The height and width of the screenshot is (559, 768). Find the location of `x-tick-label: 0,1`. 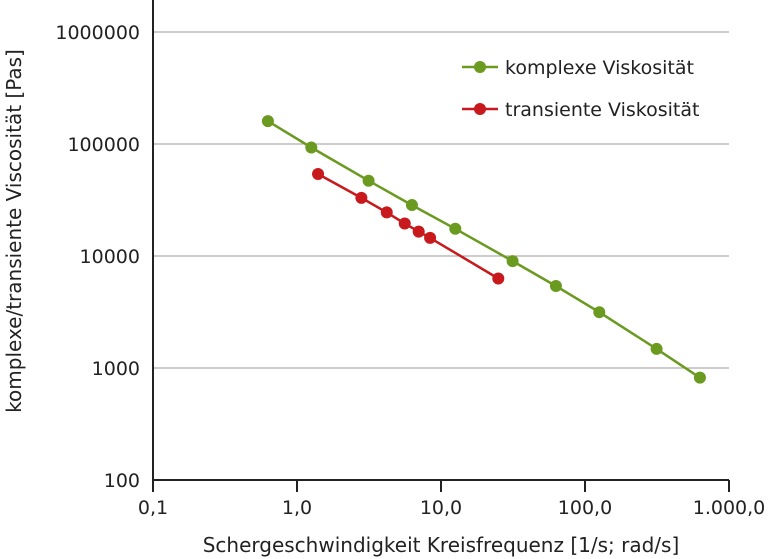

x-tick-label: 0,1 is located at coordinates (153, 508).